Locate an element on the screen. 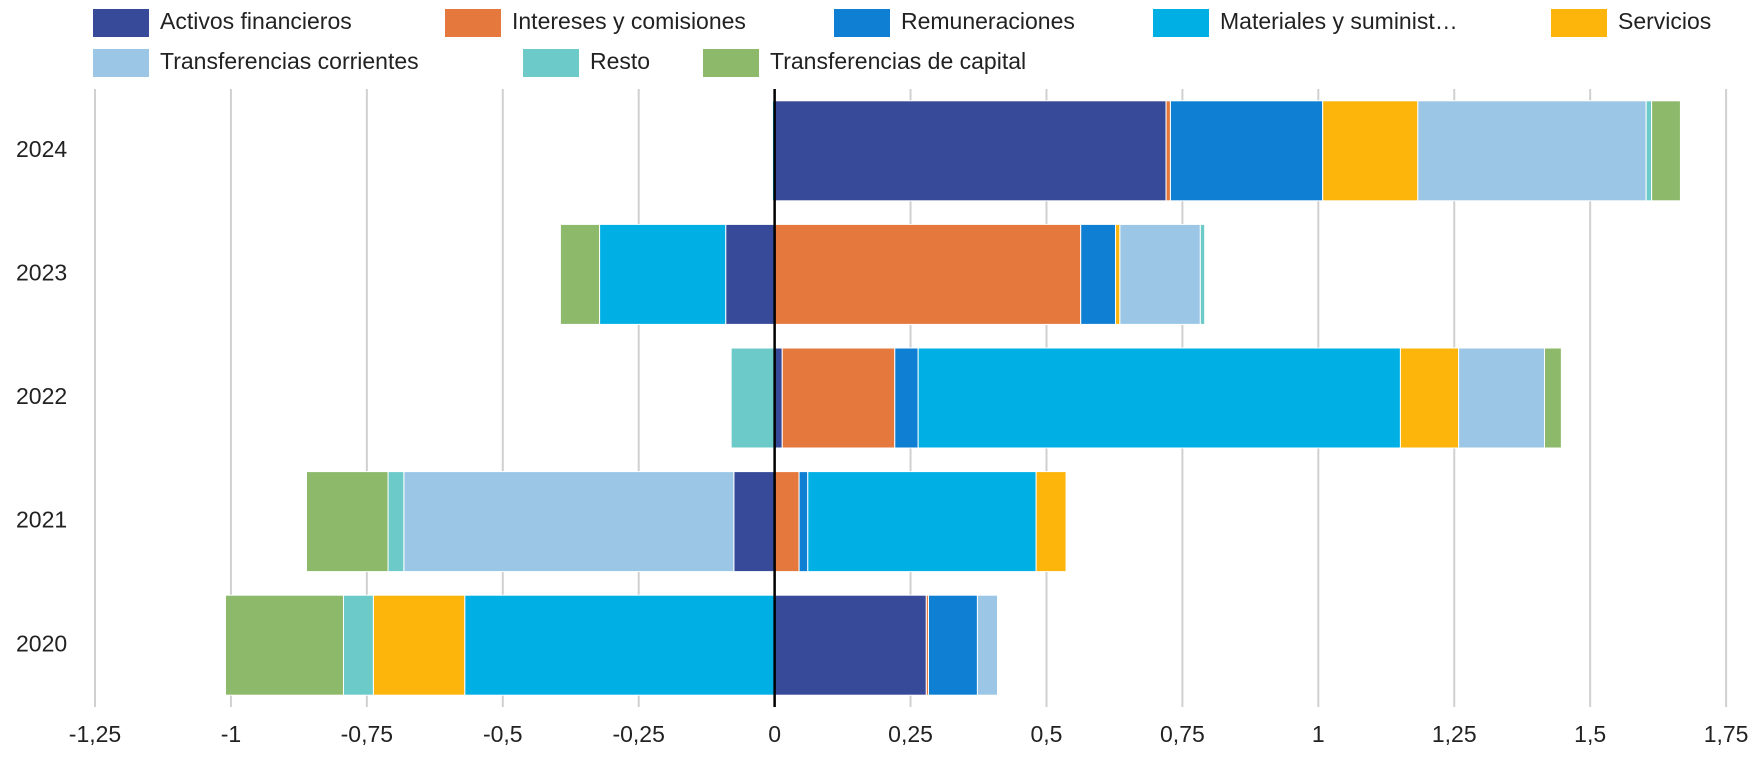  x-tick-label: 0 is located at coordinates (774, 734).